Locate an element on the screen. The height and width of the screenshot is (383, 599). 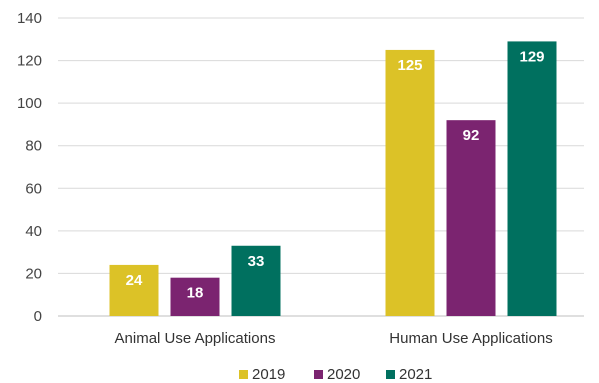
y-tick-label: 0 is located at coordinates (38, 316).